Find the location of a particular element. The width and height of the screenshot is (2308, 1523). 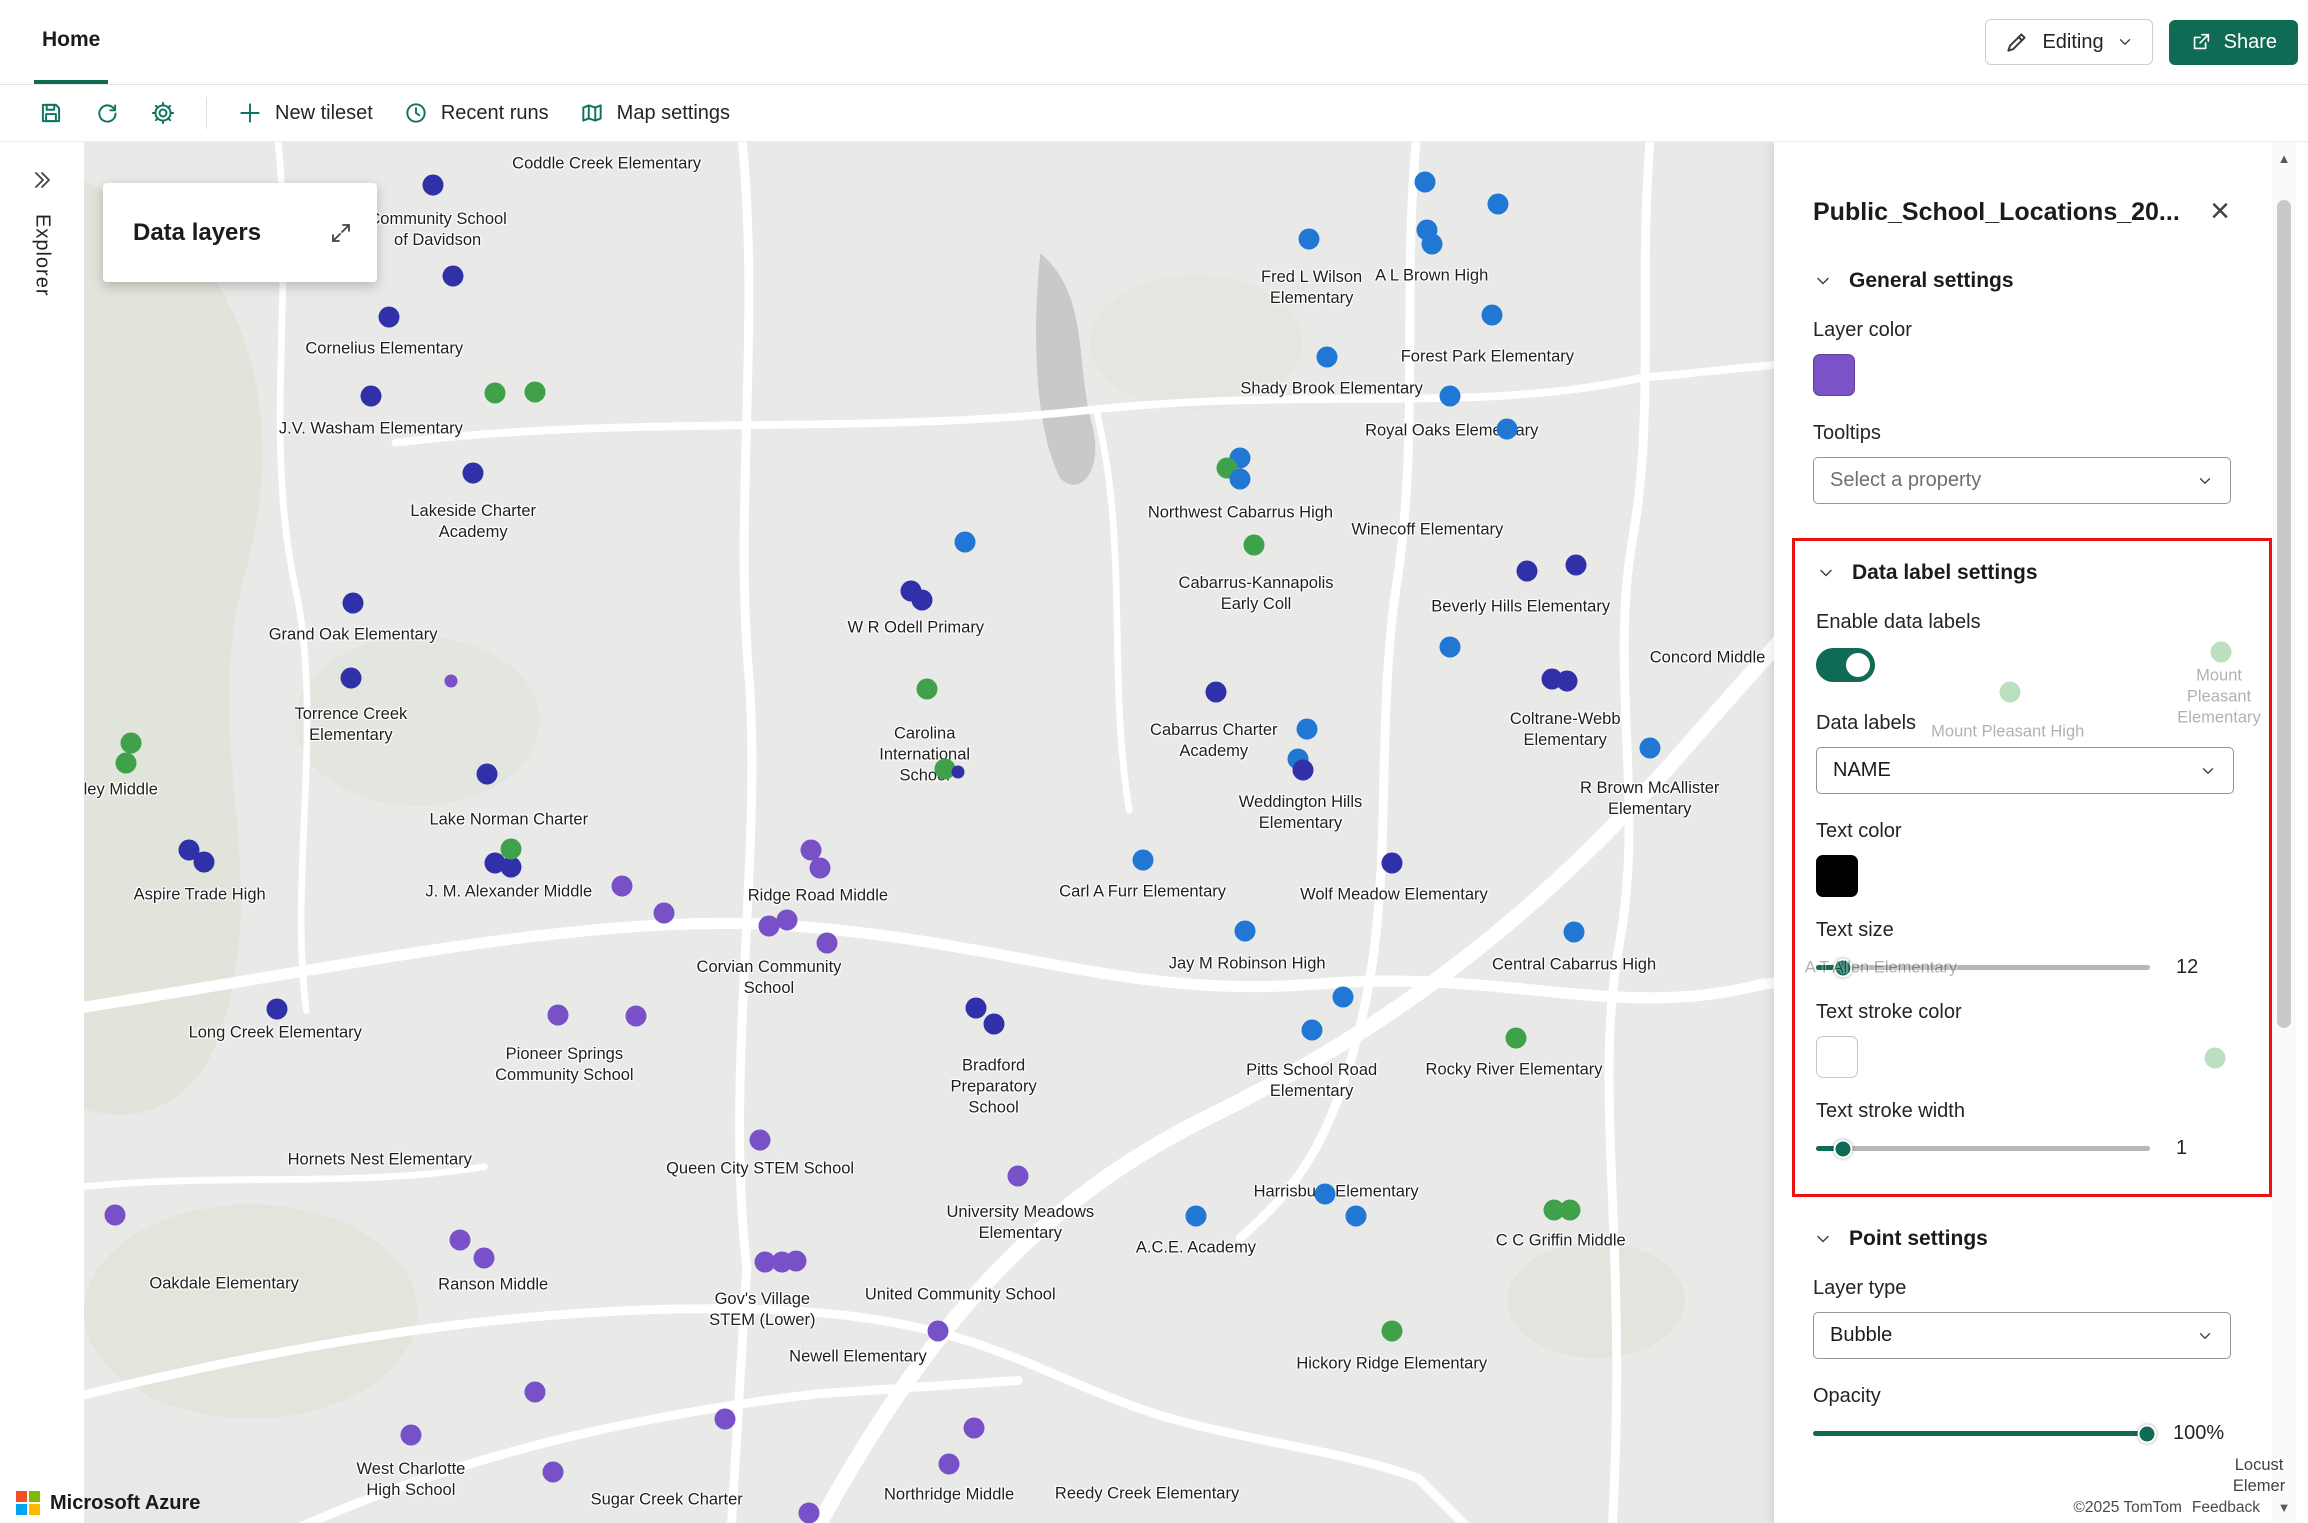

recent-runs-button: Recent runs is located at coordinates (476, 113).